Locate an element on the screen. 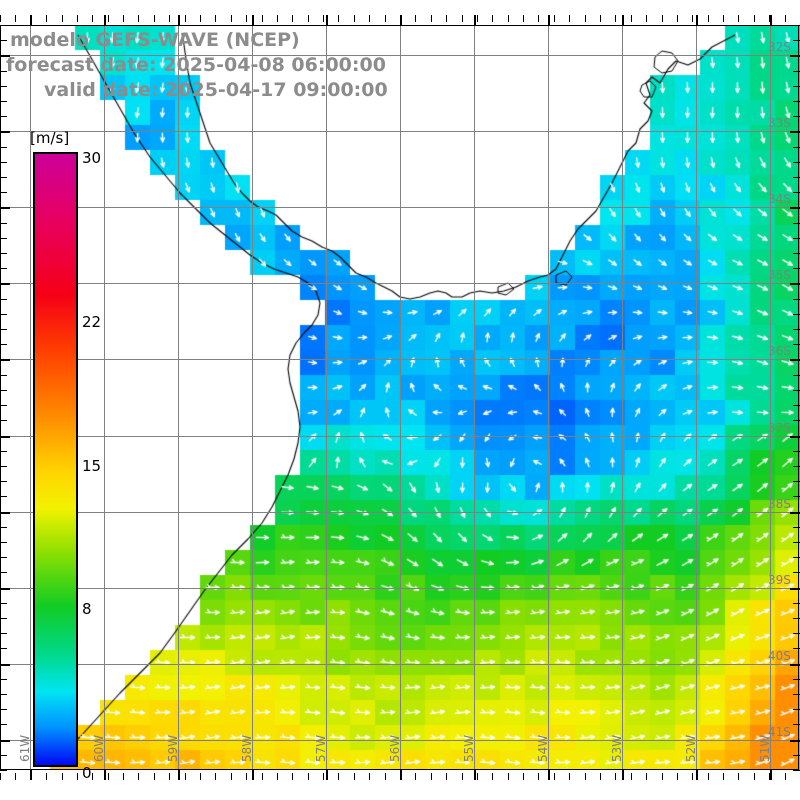 Image resolution: width=800 pixels, height=800 pixels. colorbar is located at coordinates (55, 459).